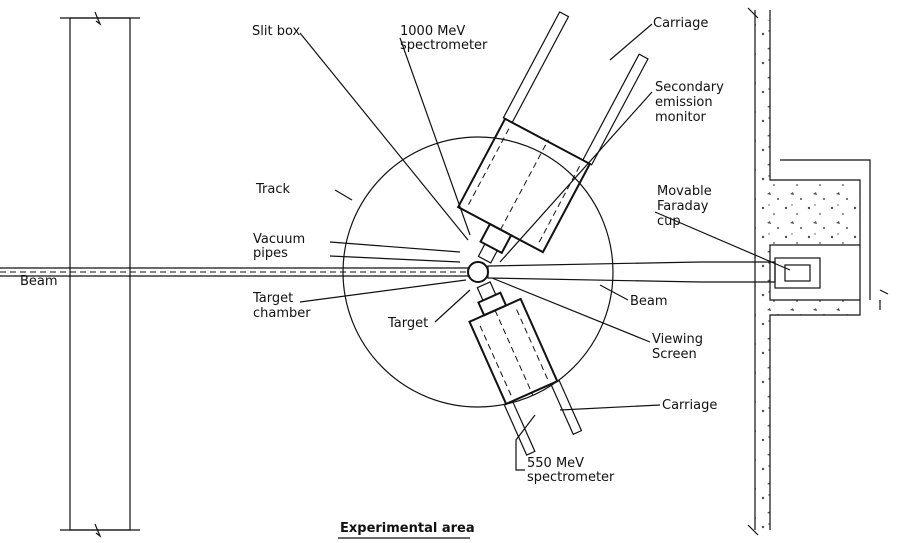  I want to click on label: Target chamber, so click(281, 306).